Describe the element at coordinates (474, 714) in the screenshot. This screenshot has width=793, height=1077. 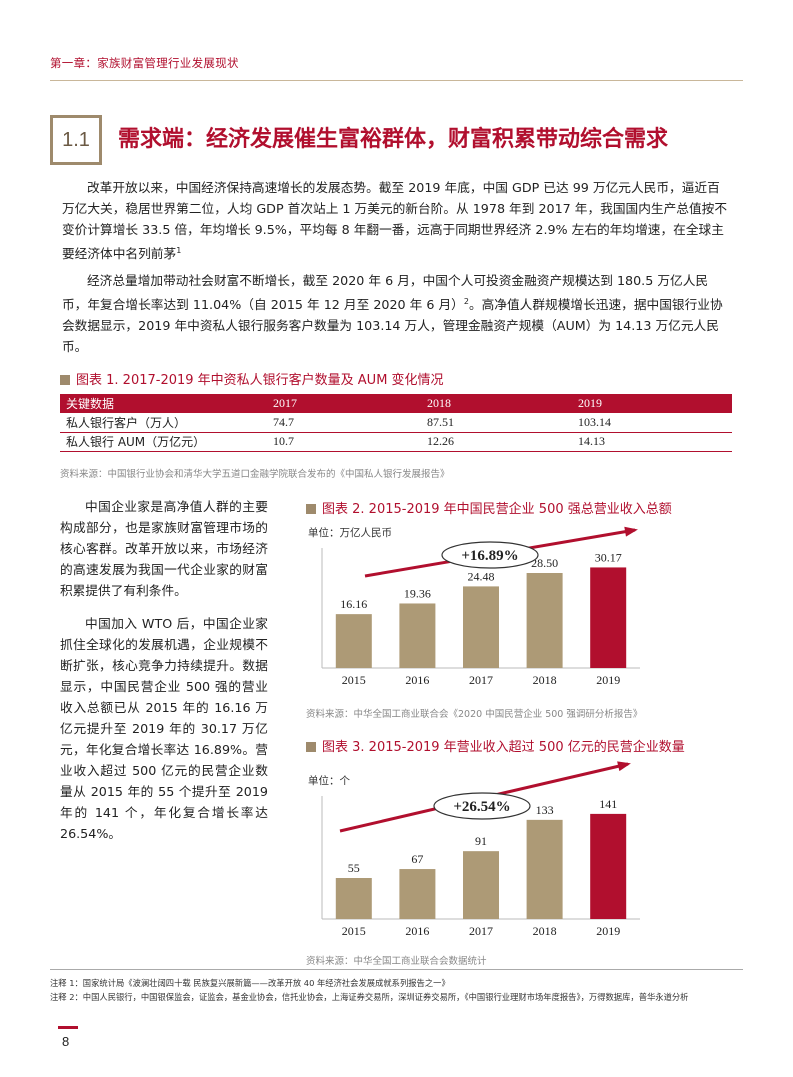
I see `chart2-source: 资料来源：中华全国工商业联合会《2020 中国民营企业 500 强调研分析报告》` at that location.